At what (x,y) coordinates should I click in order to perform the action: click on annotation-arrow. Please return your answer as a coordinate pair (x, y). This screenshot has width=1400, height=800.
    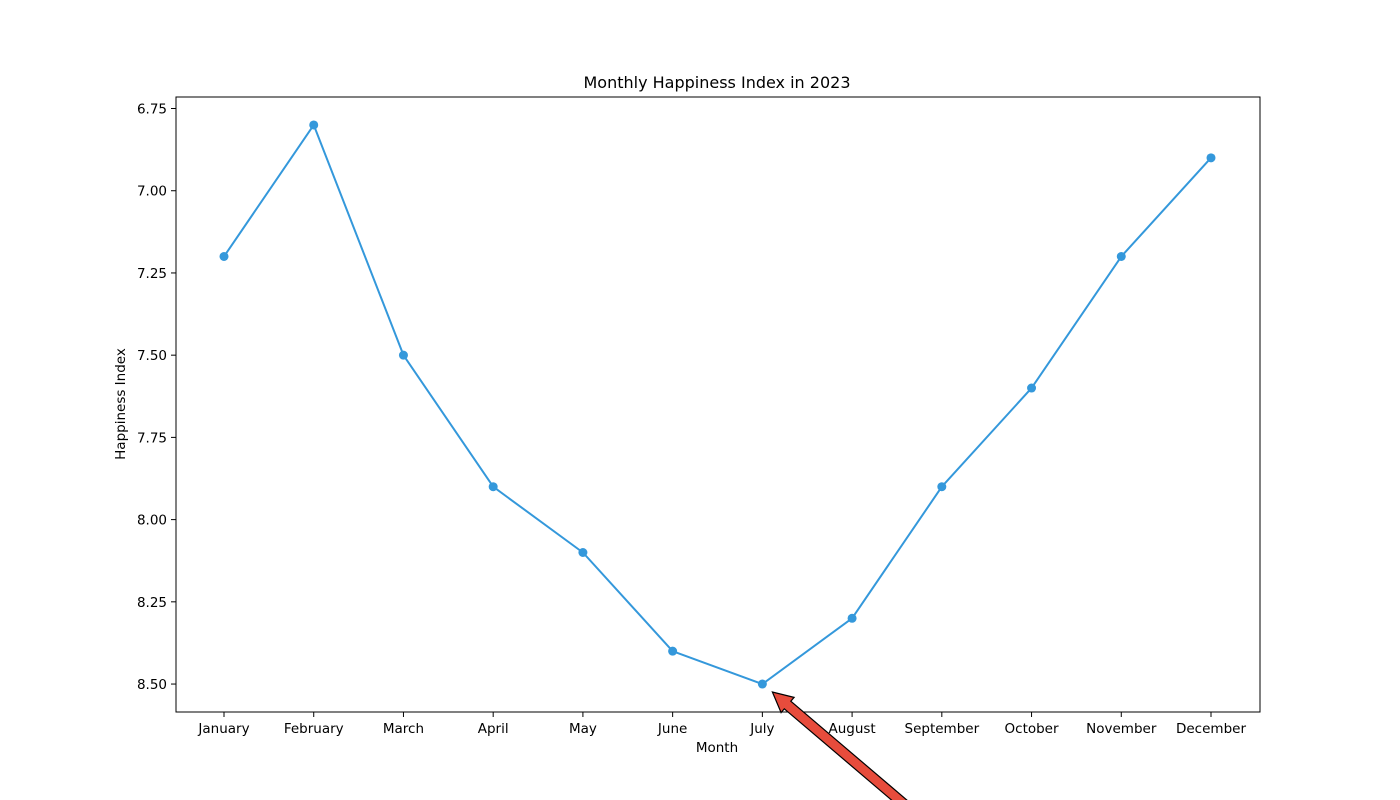
    Looking at the image, I should click on (839, 745).